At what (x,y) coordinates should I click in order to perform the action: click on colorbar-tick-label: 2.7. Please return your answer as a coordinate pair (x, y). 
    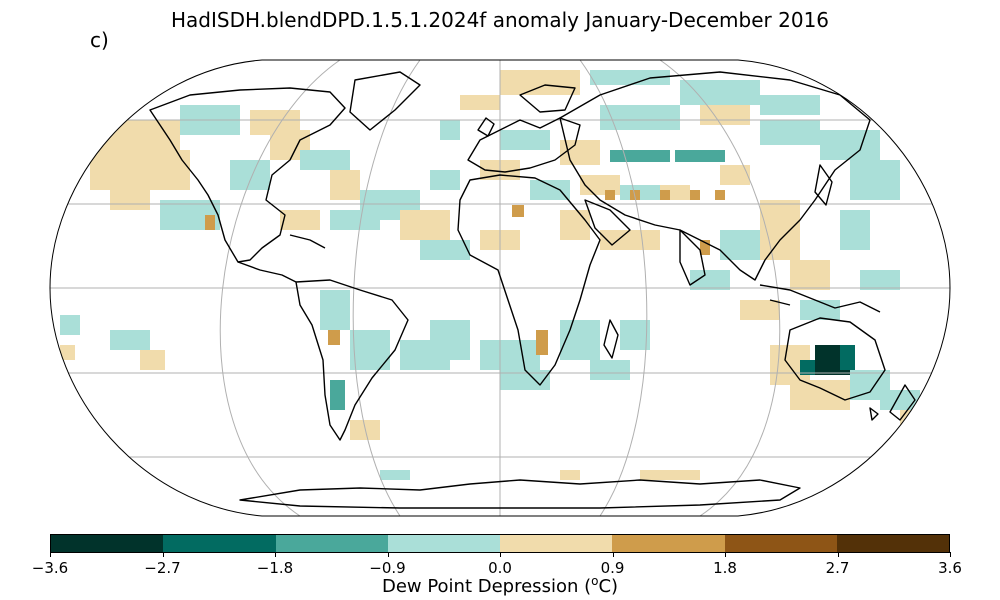
    Looking at the image, I should click on (837, 568).